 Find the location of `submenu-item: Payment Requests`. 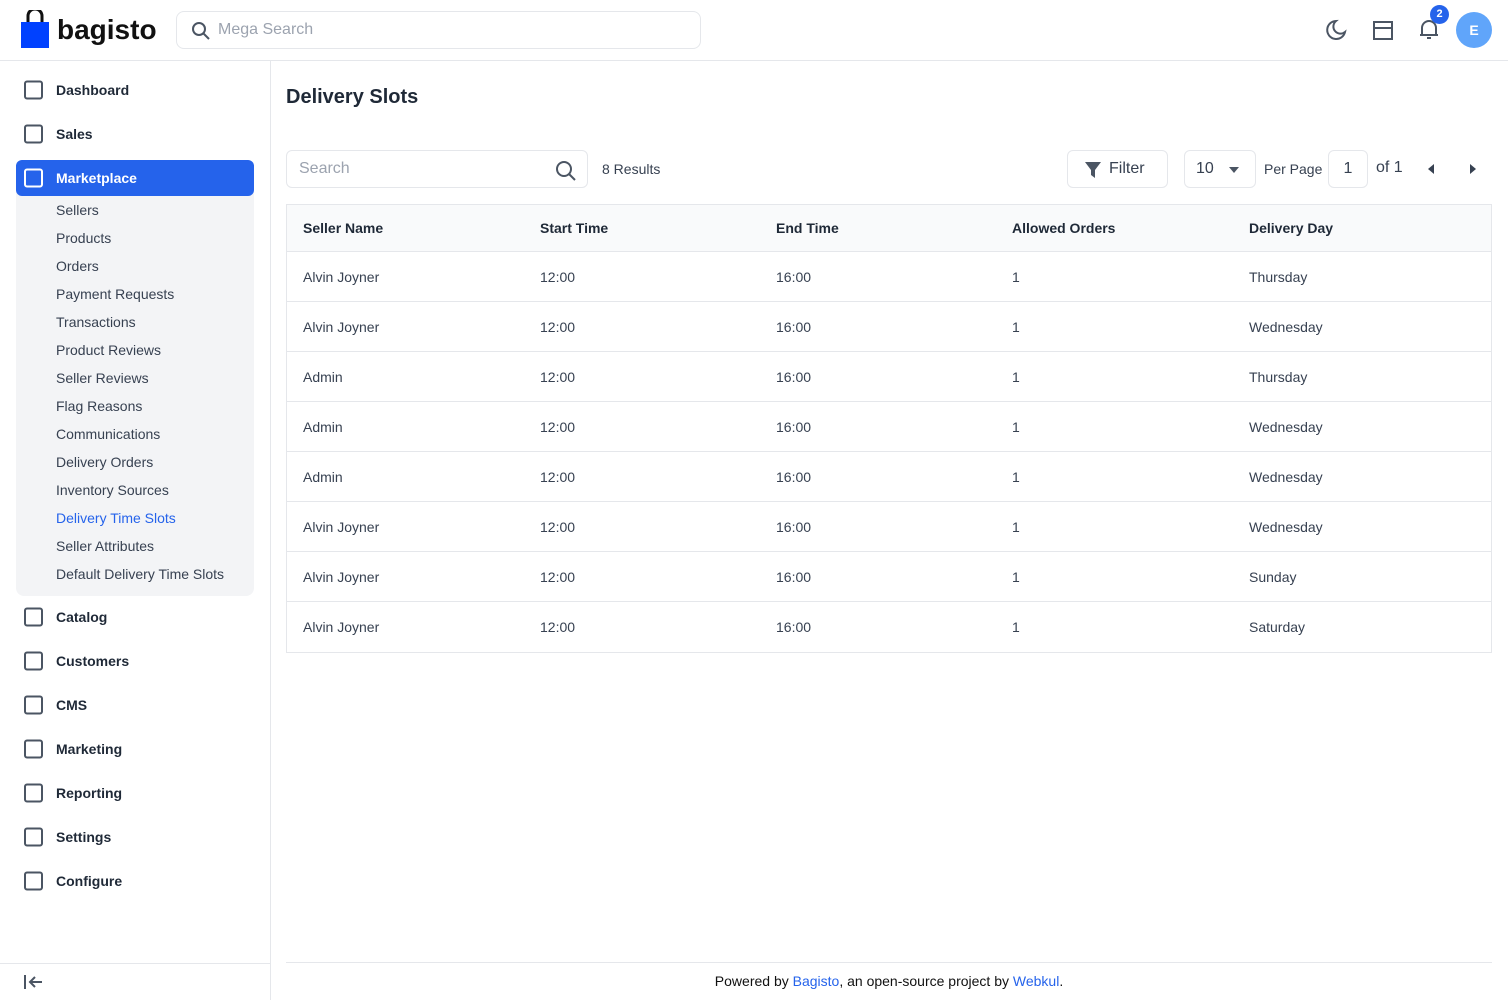

submenu-item: Payment Requests is located at coordinates (115, 294).